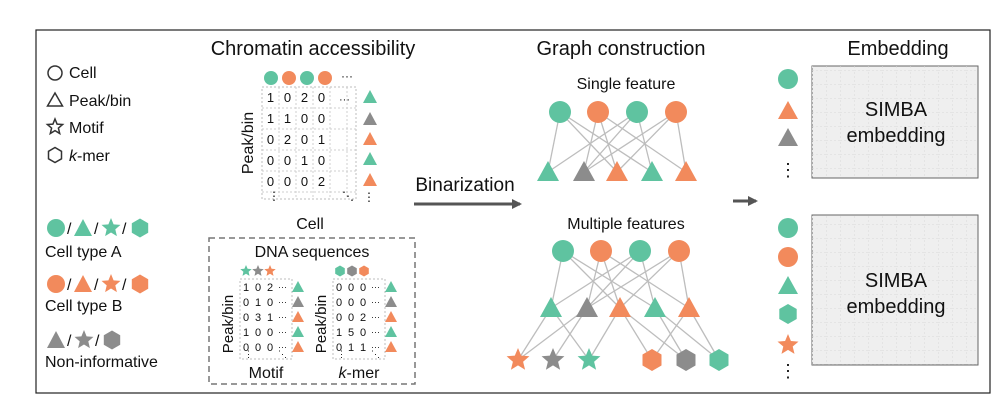 The image size is (1007, 415). Describe the element at coordinates (309, 143) in the screenshot. I see `matrix-grid` at that location.